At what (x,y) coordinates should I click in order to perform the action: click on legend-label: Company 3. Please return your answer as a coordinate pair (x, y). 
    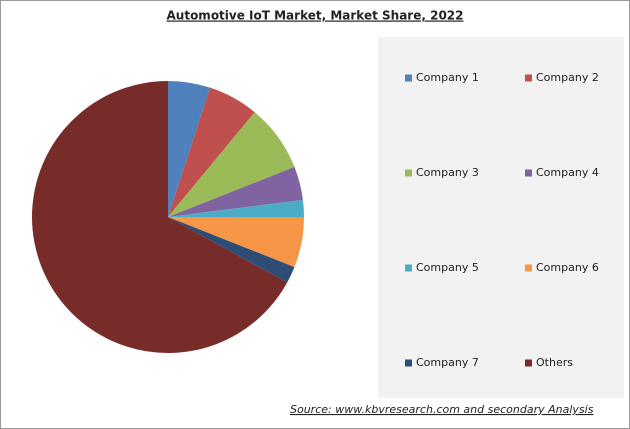
    Looking at the image, I should click on (447, 172).